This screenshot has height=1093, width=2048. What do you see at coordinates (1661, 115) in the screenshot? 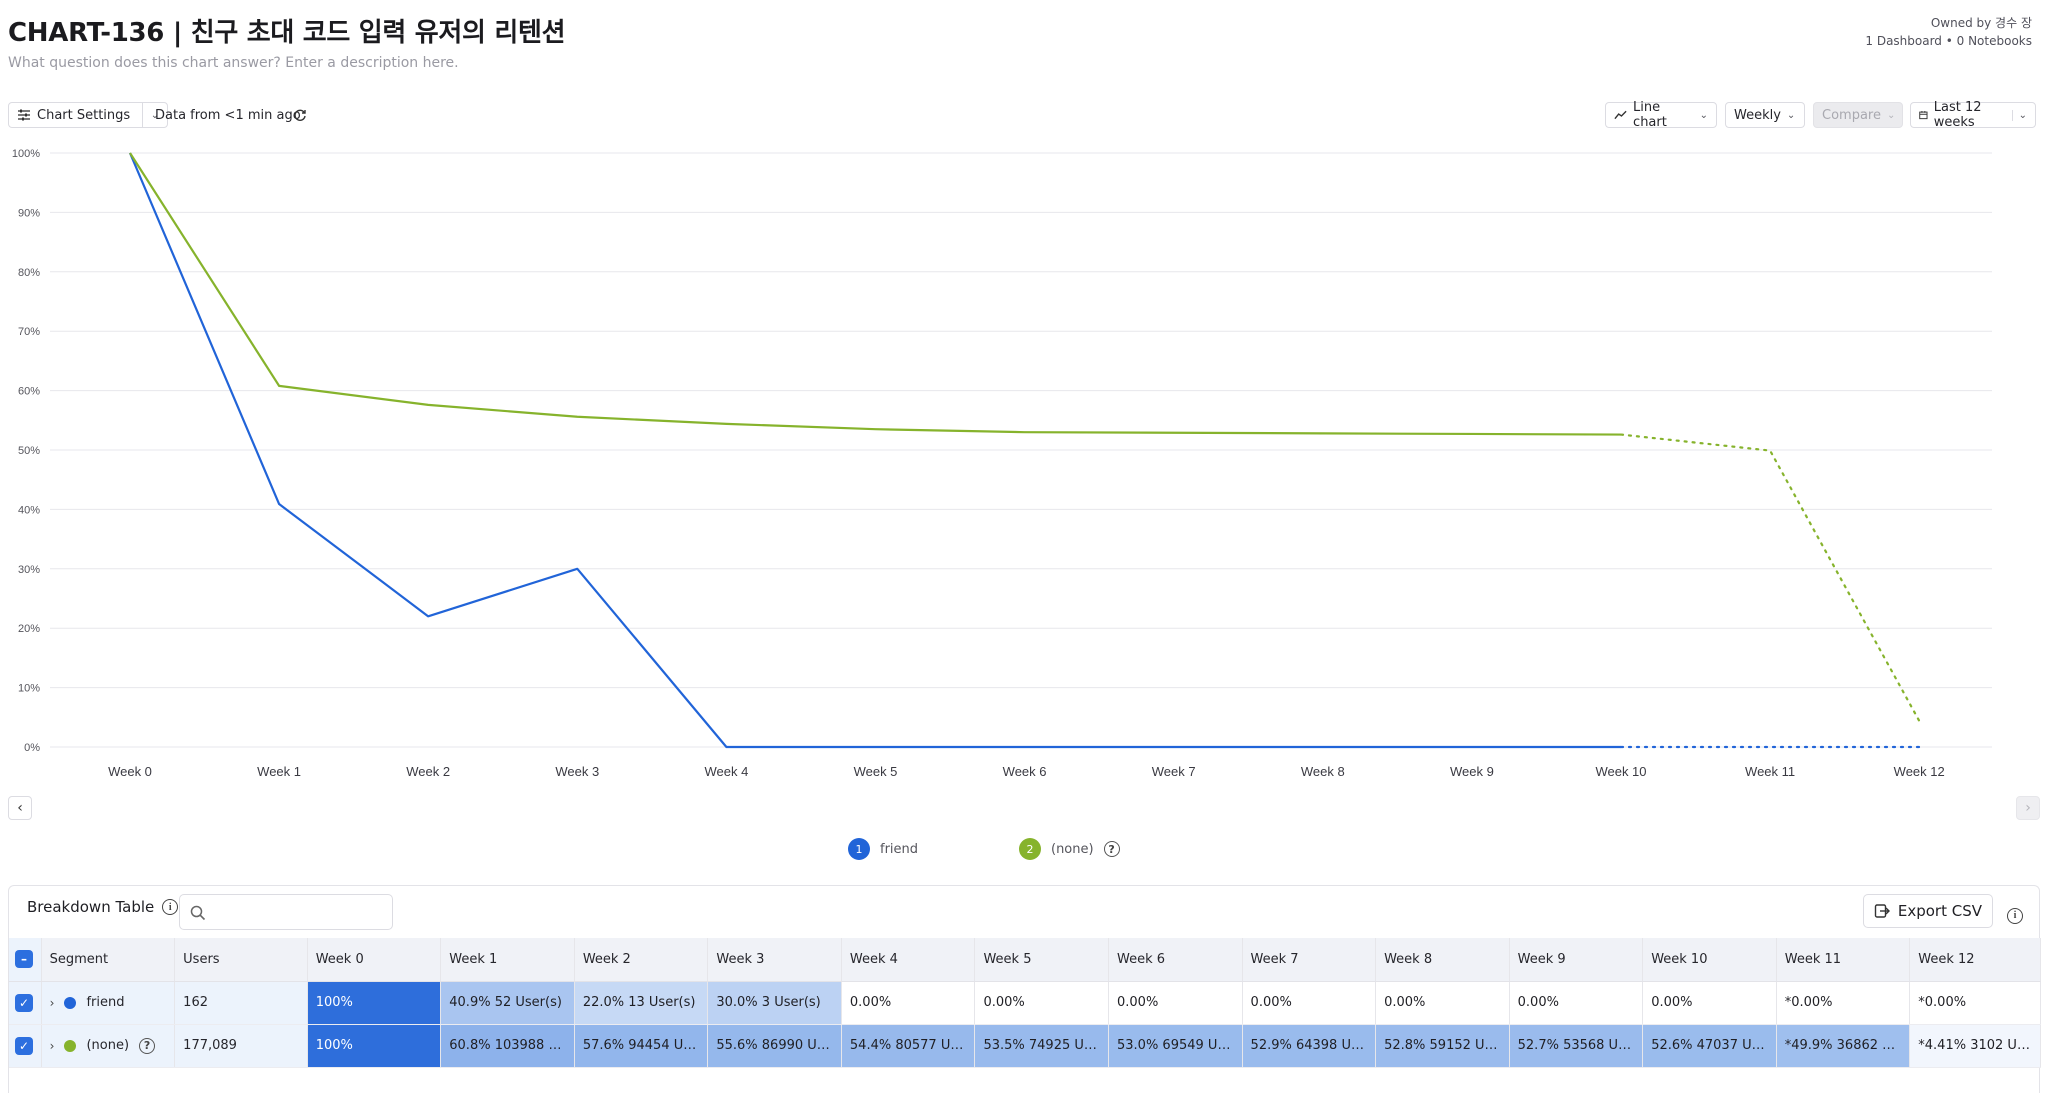
I see `chart-type-select: Line chart ⌄` at bounding box center [1661, 115].